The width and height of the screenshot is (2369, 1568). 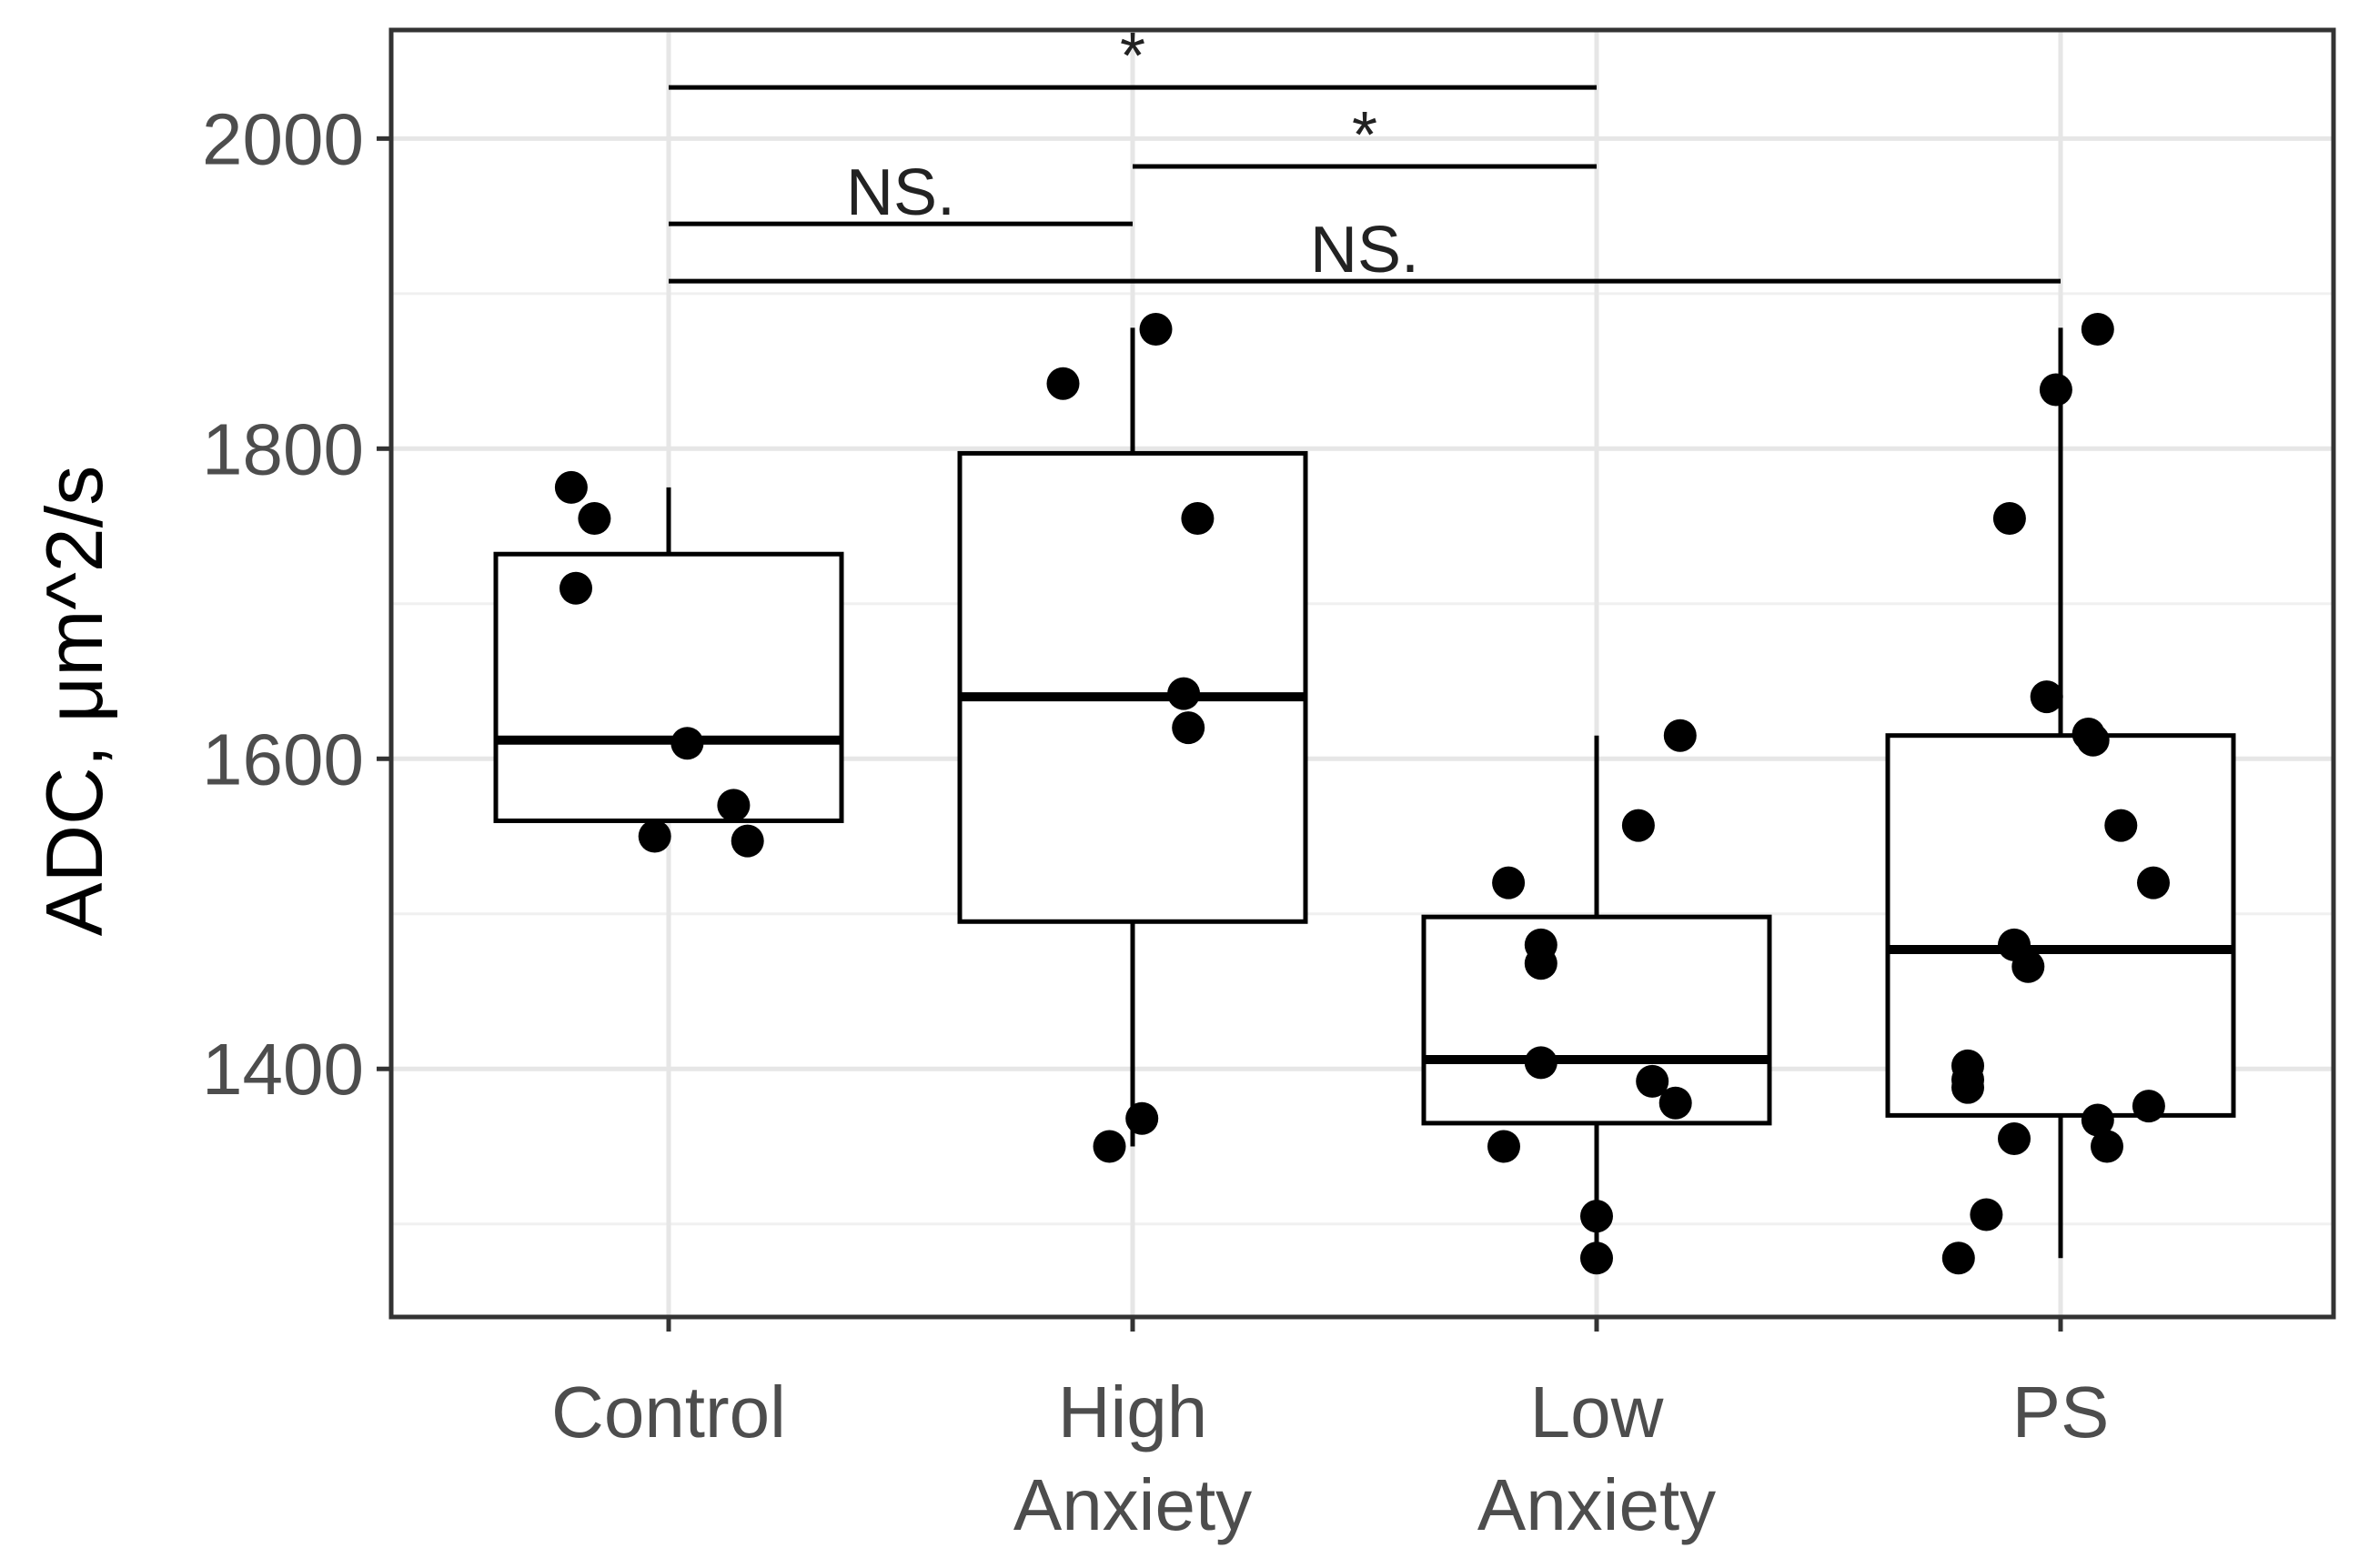 What do you see at coordinates (283, 138) in the screenshot?
I see `y-tick-label-2000: 2000` at bounding box center [283, 138].